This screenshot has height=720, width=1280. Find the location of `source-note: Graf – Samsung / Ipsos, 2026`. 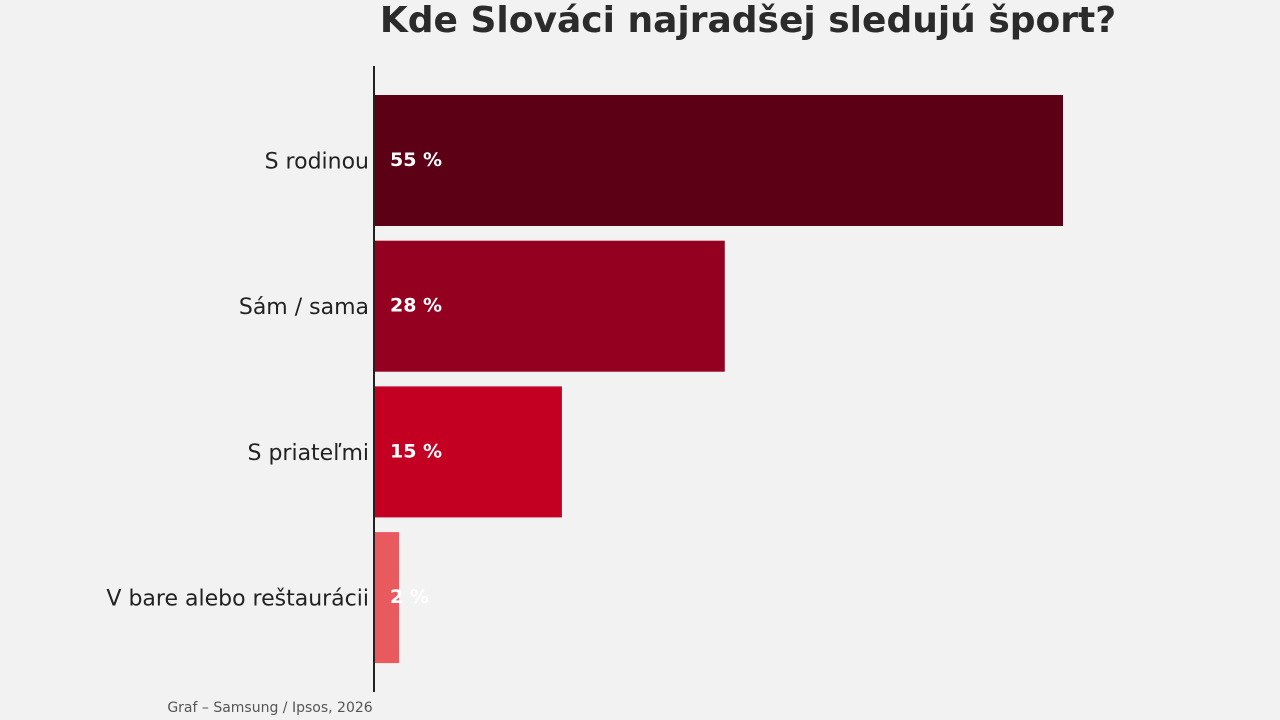

source-note: Graf – Samsung / Ipsos, 2026 is located at coordinates (269, 708).